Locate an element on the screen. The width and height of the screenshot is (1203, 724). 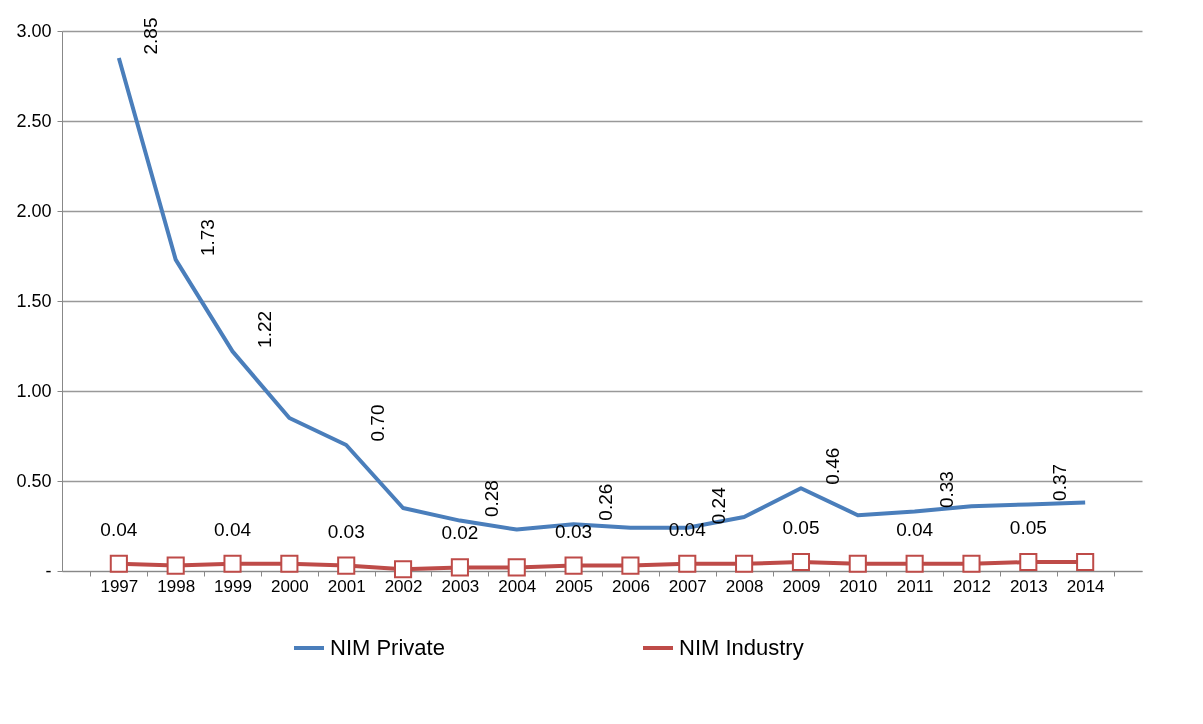
data-label: 0.26 is located at coordinates (605, 502).